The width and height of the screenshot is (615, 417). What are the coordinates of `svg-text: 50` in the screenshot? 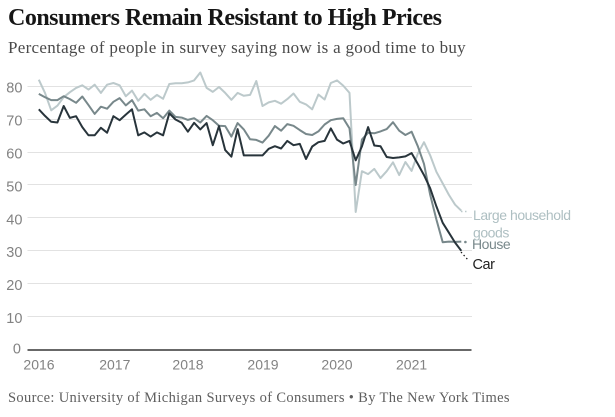 It's located at (14, 187).